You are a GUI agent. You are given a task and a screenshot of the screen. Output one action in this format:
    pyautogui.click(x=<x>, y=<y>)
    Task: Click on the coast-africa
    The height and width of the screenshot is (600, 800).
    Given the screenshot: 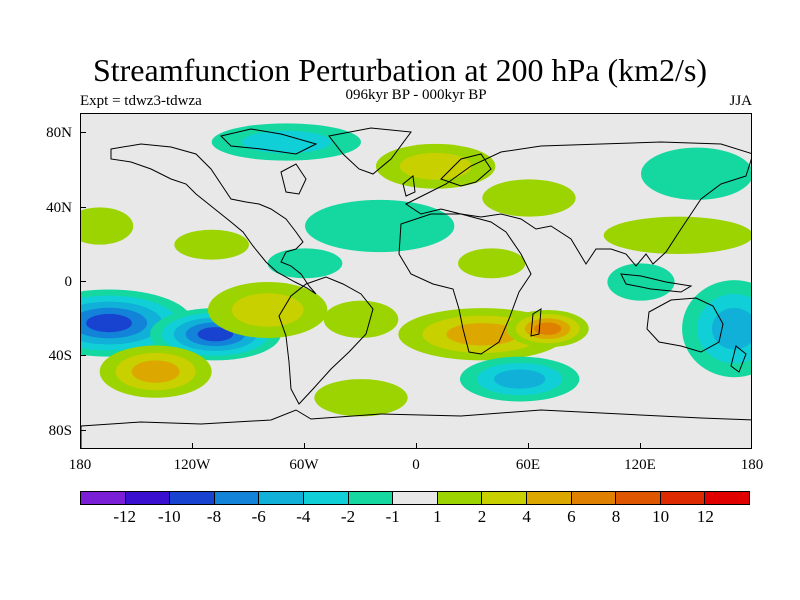 What is the action you would take?
    pyautogui.click(x=465, y=284)
    